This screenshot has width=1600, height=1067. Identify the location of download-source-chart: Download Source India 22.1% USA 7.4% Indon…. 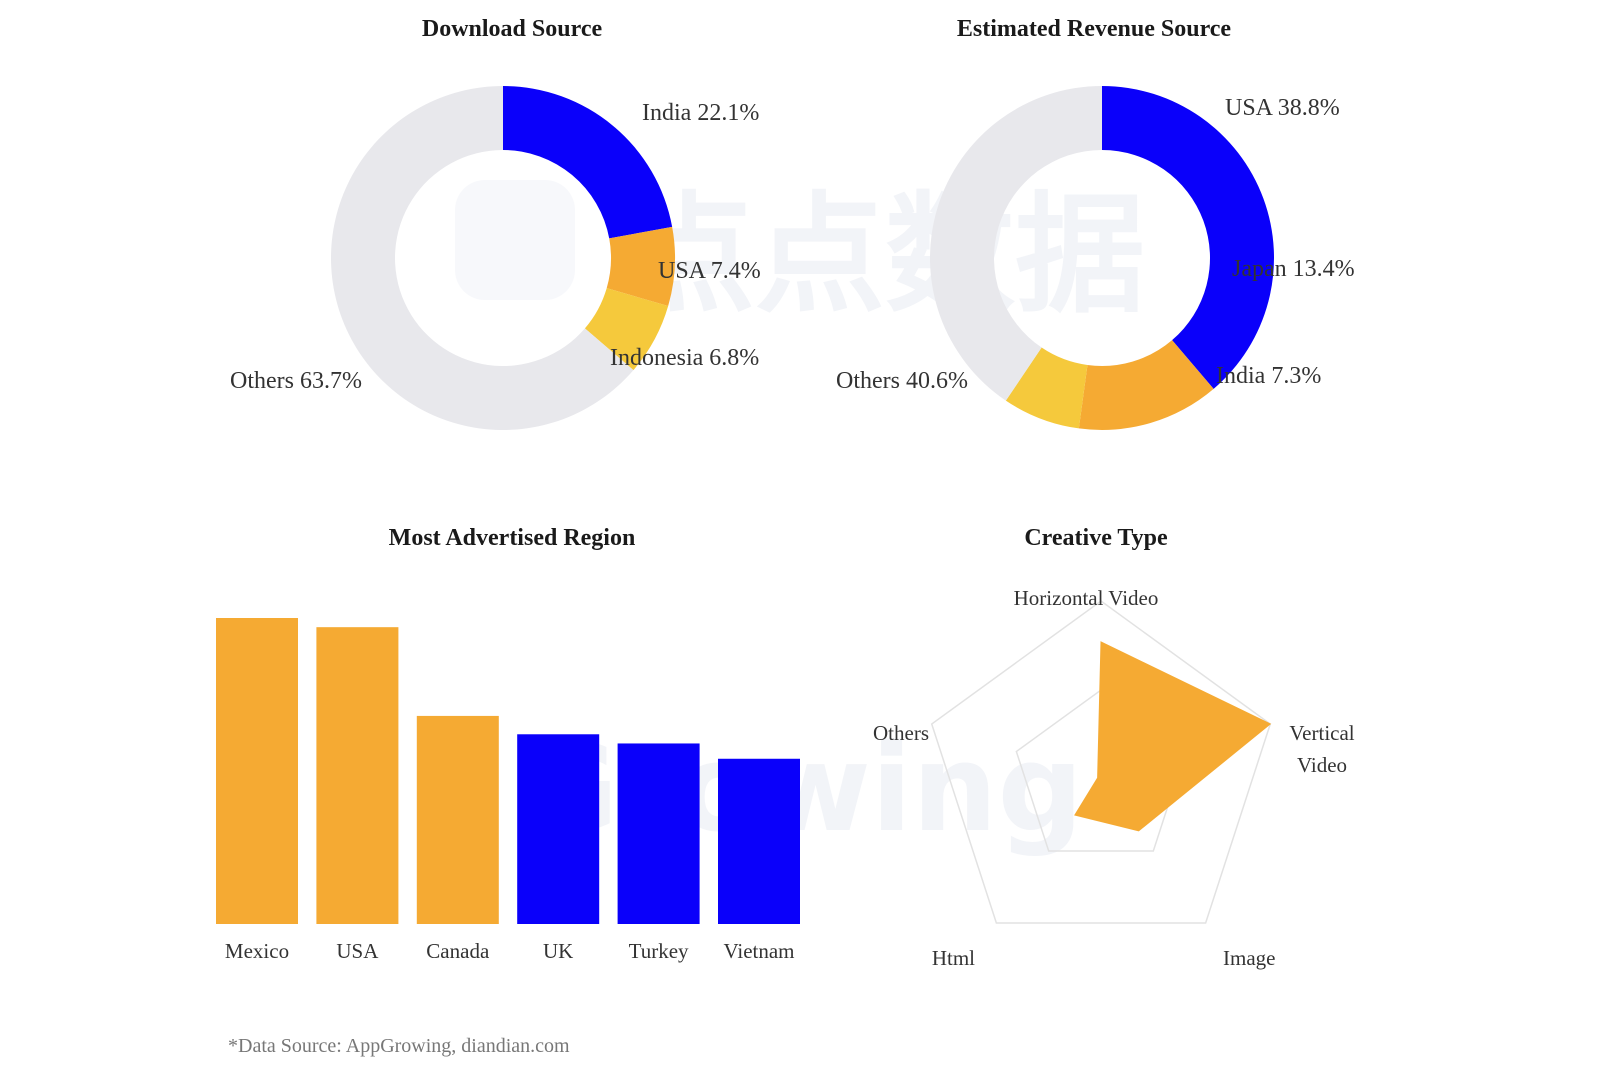
(495, 223).